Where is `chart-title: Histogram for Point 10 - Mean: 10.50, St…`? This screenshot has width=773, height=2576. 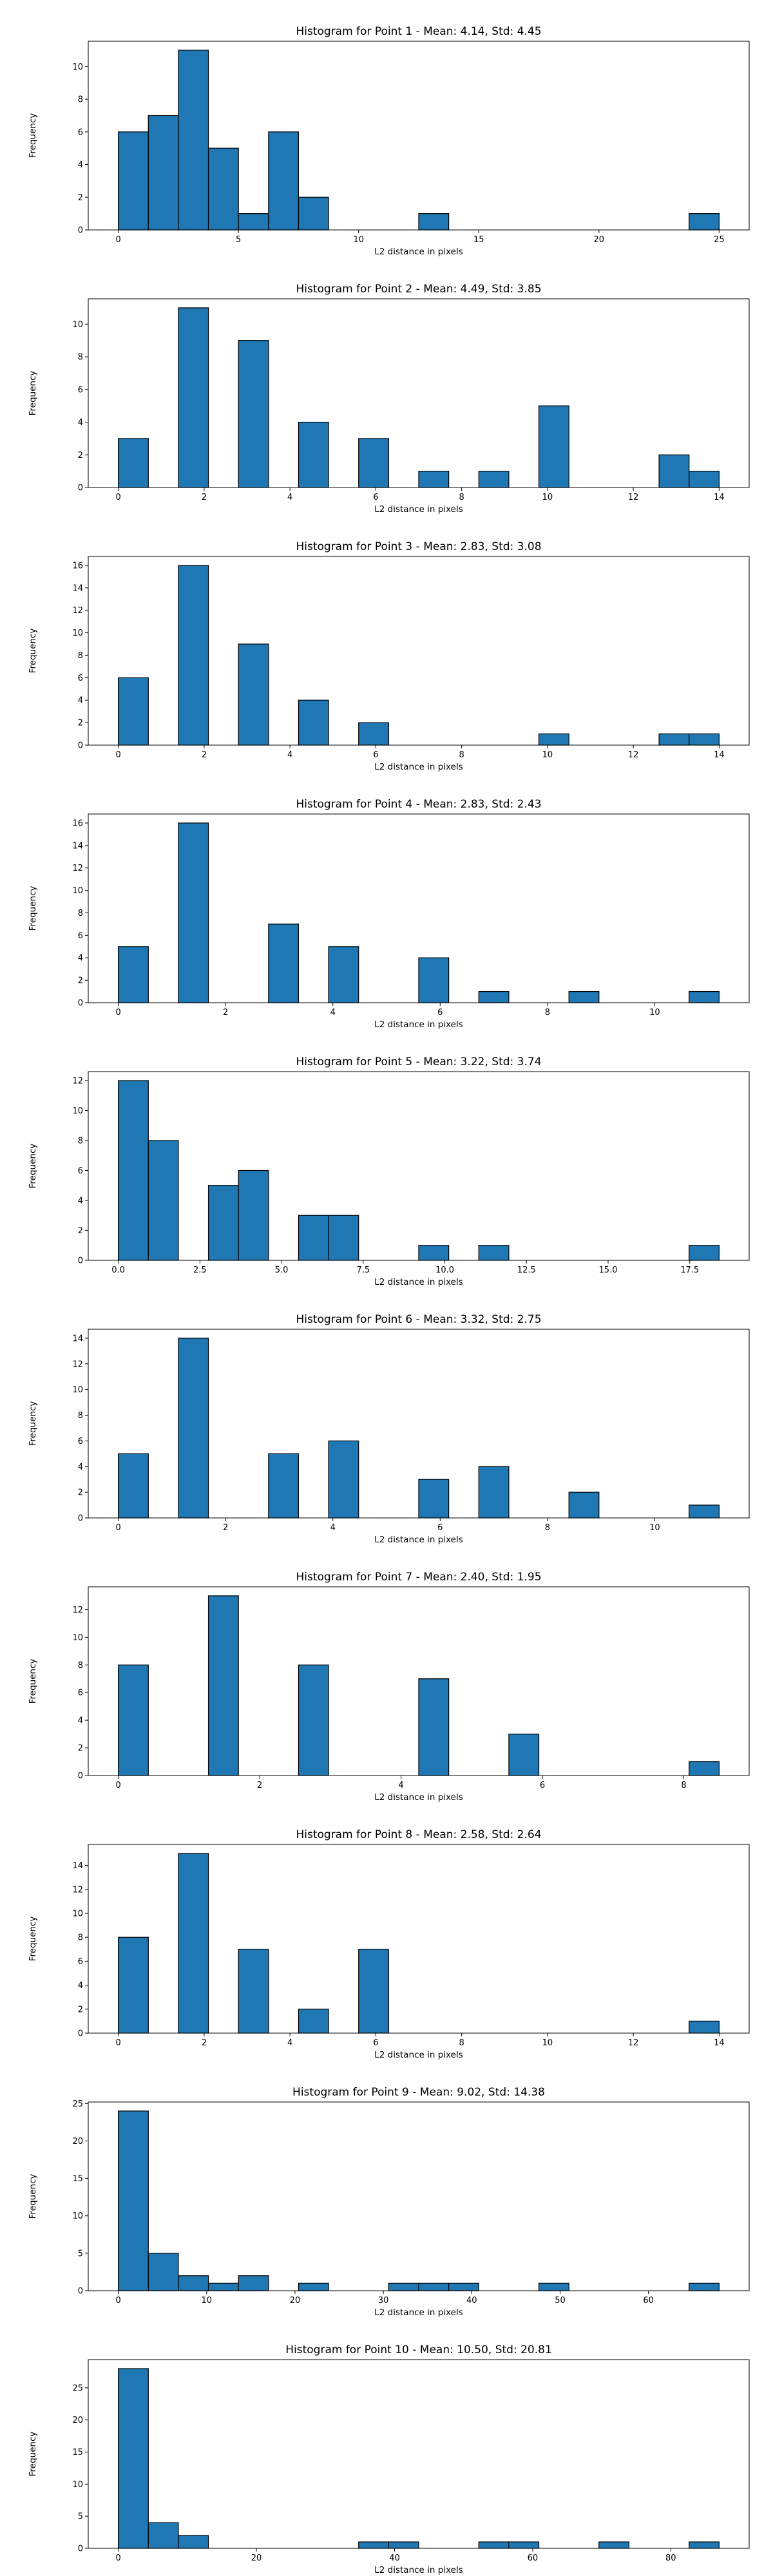
chart-title: Histogram for Point 10 - Mean: 10.50, St… is located at coordinates (418, 2350).